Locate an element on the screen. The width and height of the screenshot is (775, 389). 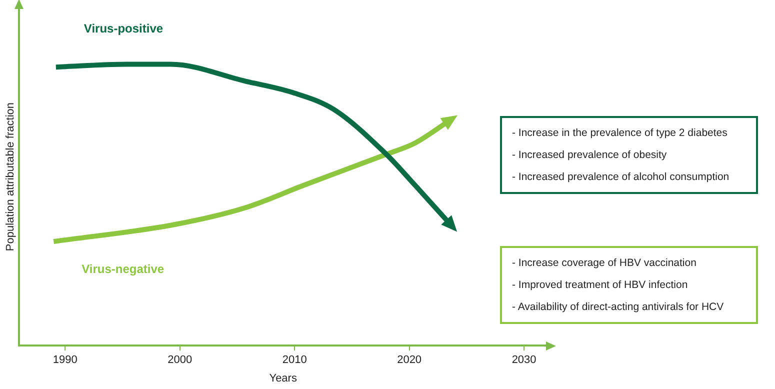
text-box: - Increase coverage of HBV vaccination - Improved treatment of HBV infection - Availability of direct-acting antivirals for HCV is located at coordinates (629, 285).